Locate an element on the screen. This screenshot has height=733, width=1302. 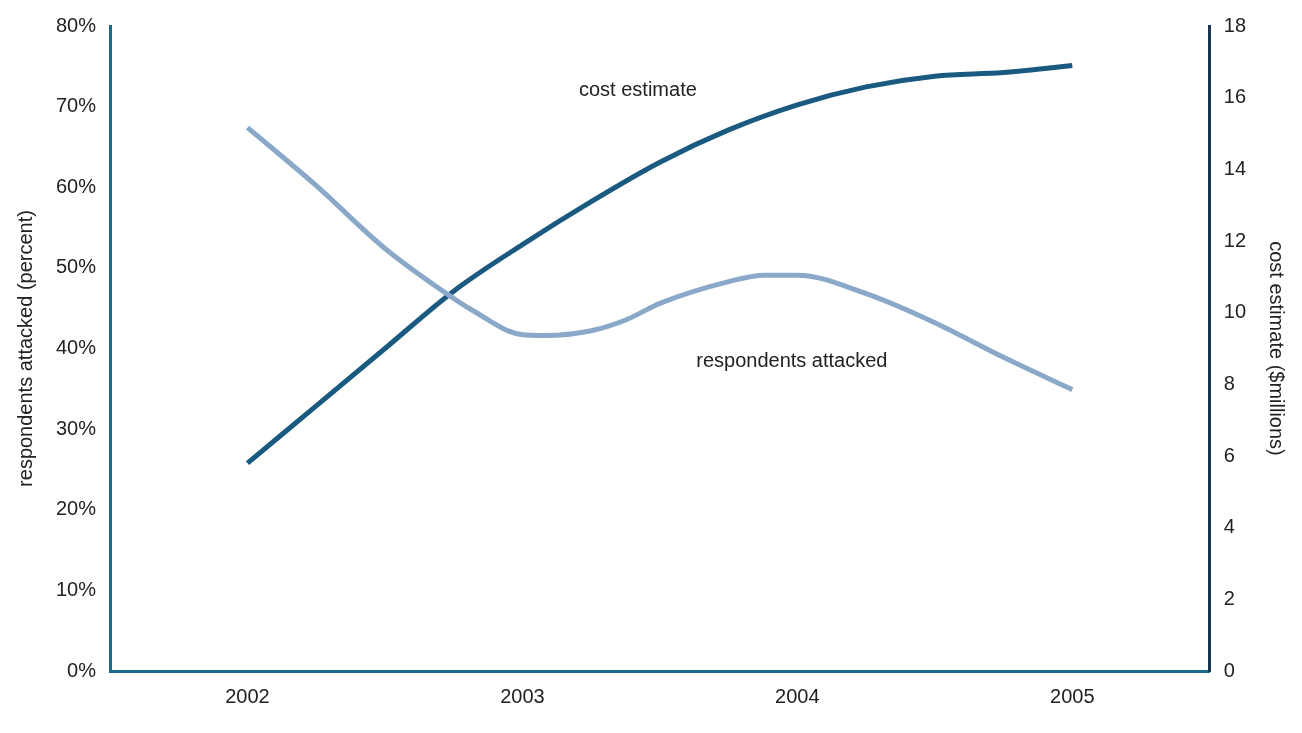
y2-tick-label: 10 is located at coordinates (1234, 311).